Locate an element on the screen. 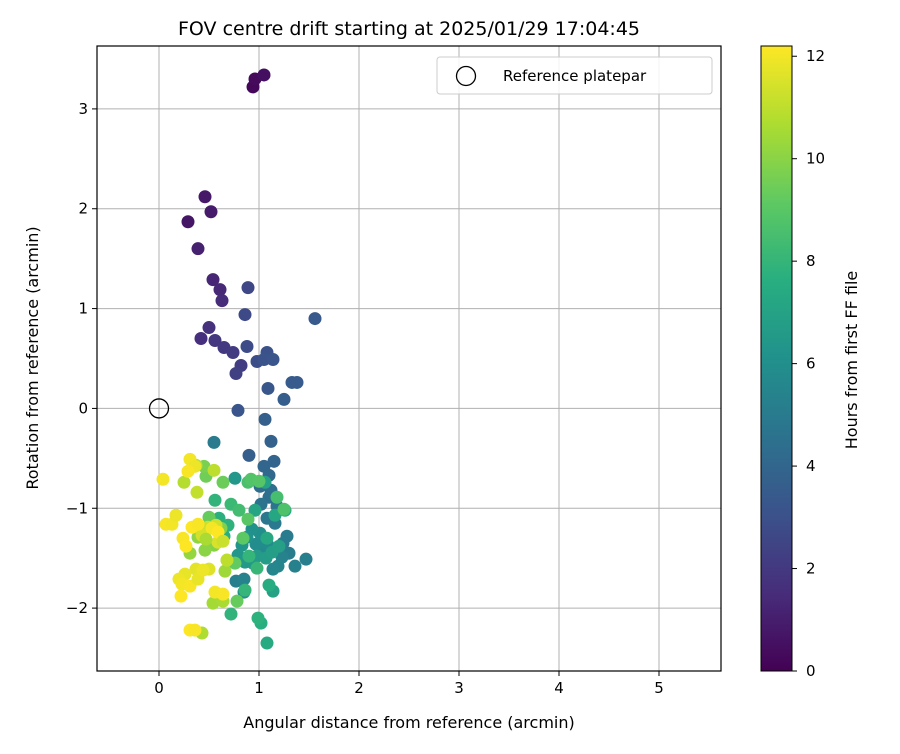 This screenshot has width=900, height=754. reference-layer is located at coordinates (159, 408).